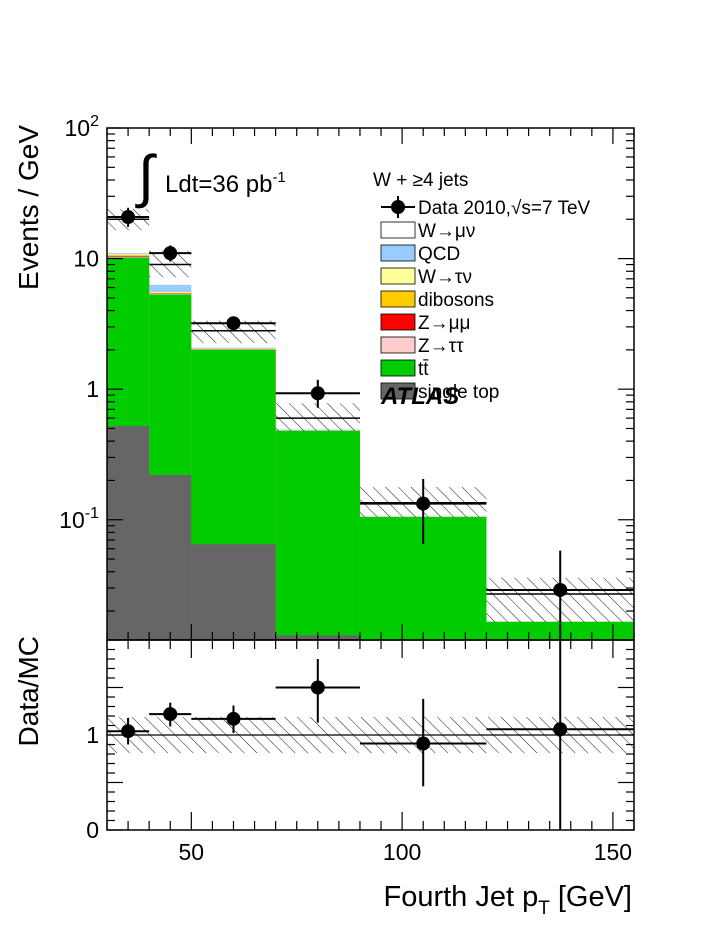 The height and width of the screenshot is (933, 721). I want to click on luminosity-text: Ldt=36 pb, so click(218, 184).